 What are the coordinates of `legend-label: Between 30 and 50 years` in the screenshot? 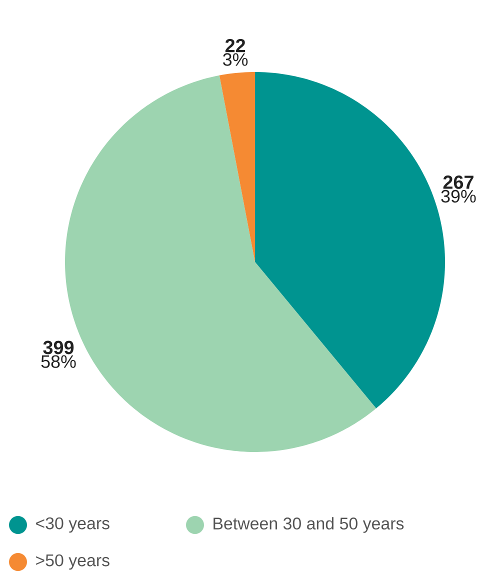 It's located at (309, 525).